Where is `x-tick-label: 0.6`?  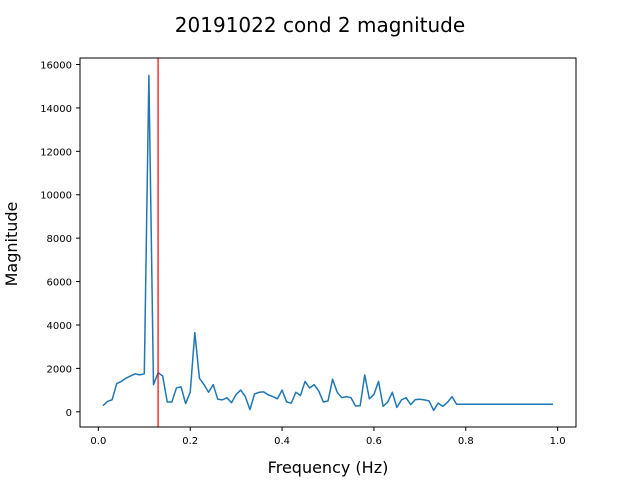
x-tick-label: 0.6 is located at coordinates (374, 441).